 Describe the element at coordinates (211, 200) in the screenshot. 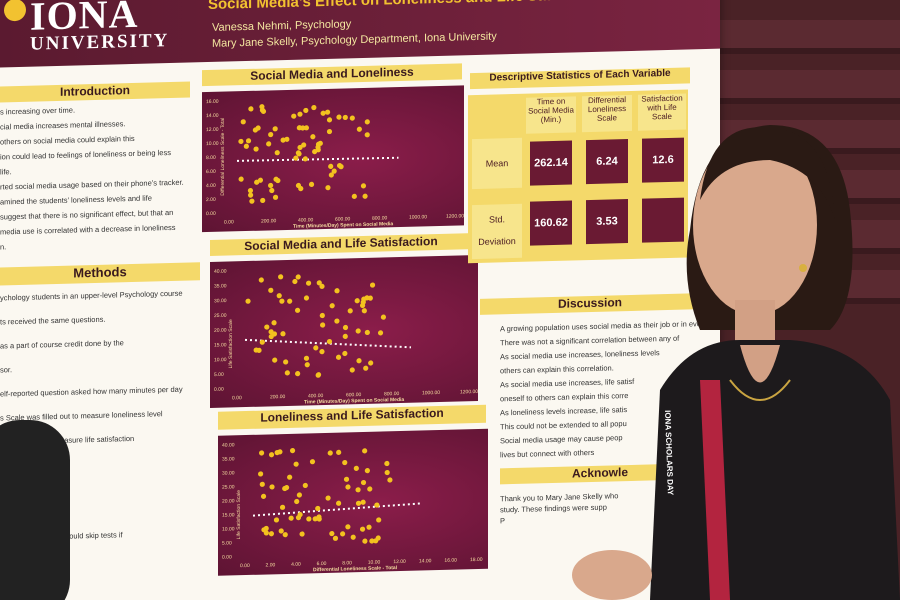

I see `y-tick-label: 2.00` at that location.